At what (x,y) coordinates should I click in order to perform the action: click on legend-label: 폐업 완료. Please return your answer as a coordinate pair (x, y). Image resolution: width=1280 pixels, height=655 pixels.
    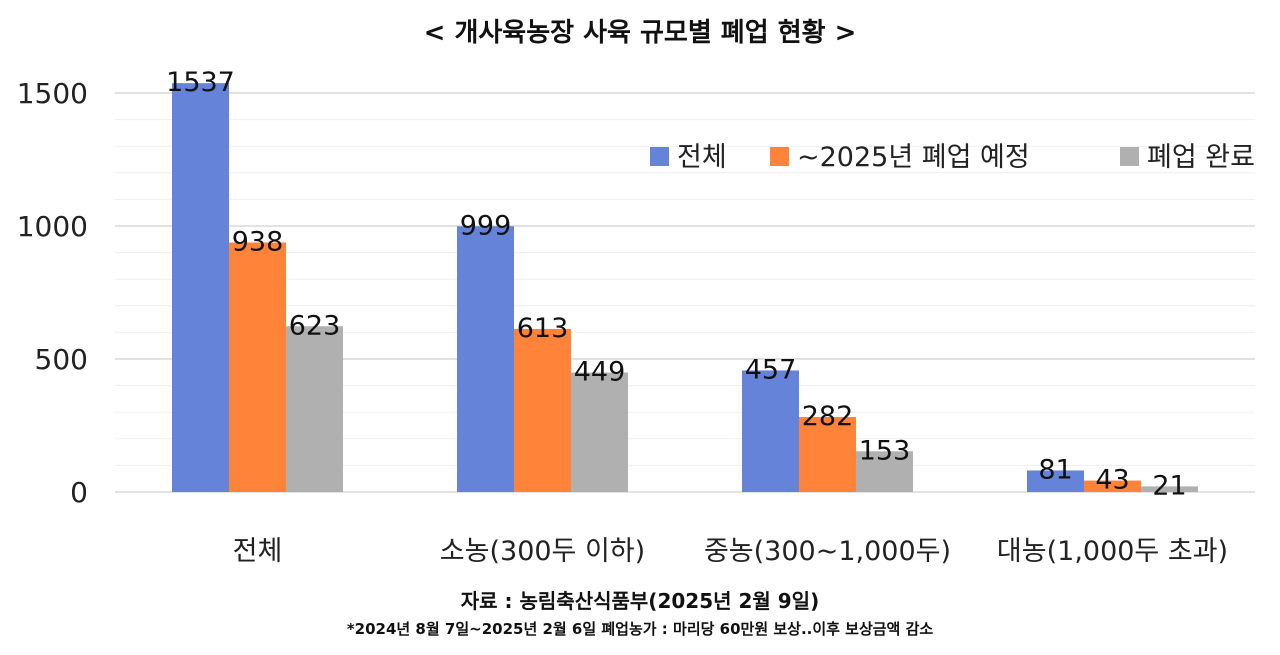
    Looking at the image, I should click on (1201, 157).